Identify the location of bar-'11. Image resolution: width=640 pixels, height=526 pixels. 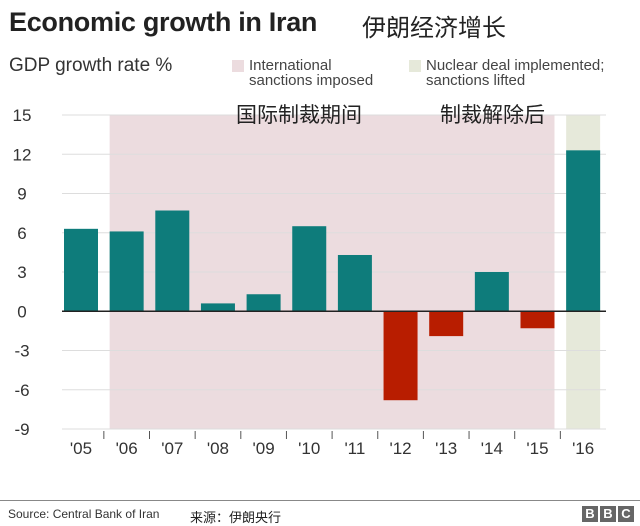
(354, 283).